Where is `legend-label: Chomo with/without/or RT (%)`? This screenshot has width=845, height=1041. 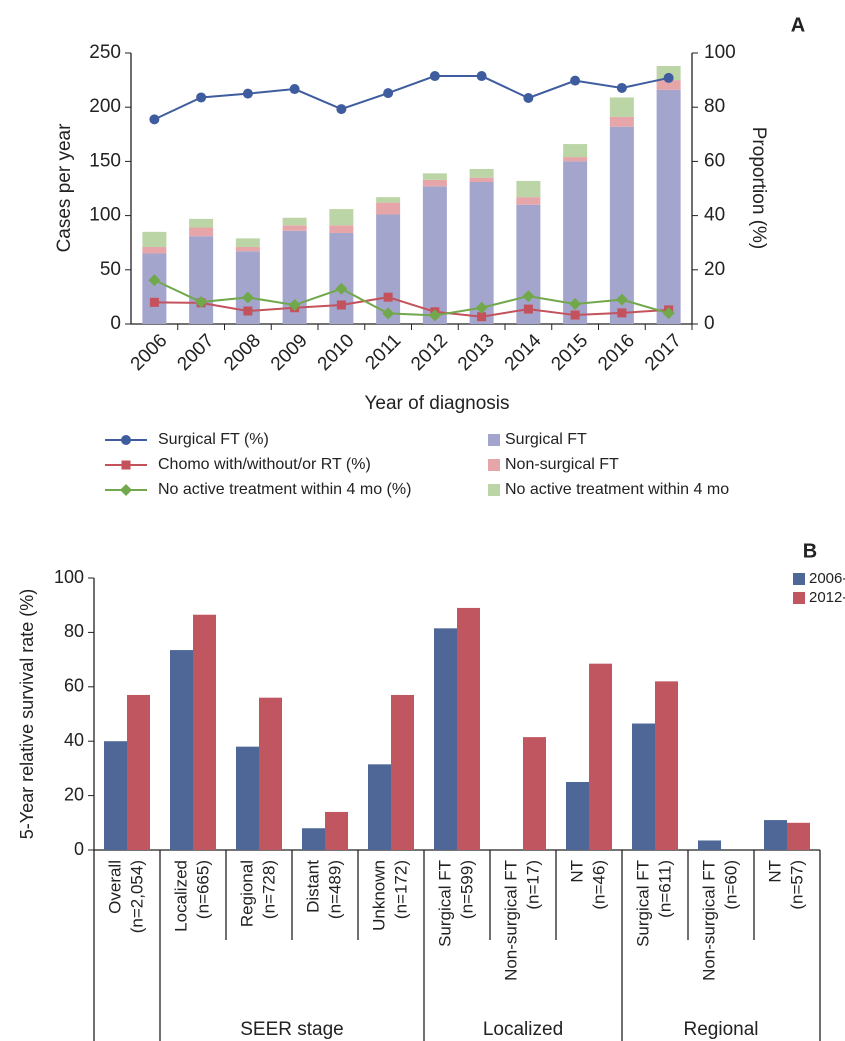
legend-label: Chomo with/without/or RT (%) is located at coordinates (264, 464).